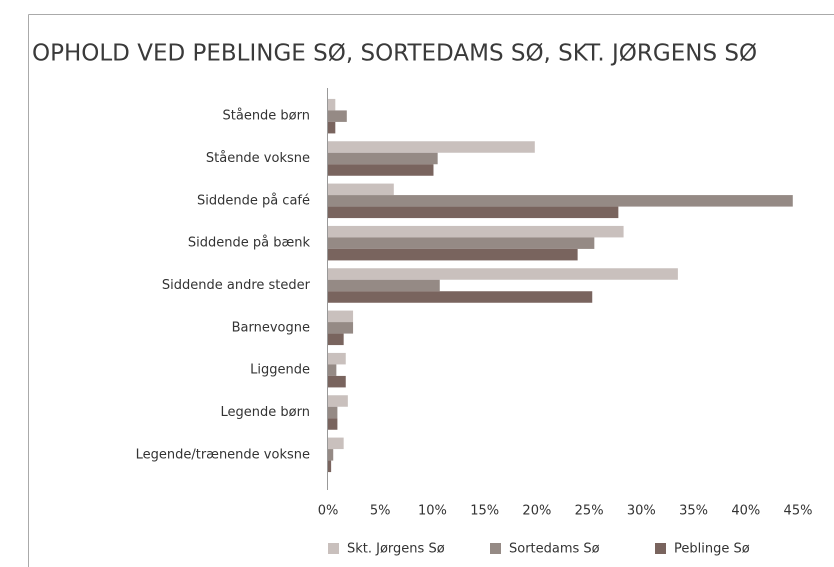 The image size is (834, 567). What do you see at coordinates (693, 511) in the screenshot?
I see `x-tick-label: 35%` at bounding box center [693, 511].